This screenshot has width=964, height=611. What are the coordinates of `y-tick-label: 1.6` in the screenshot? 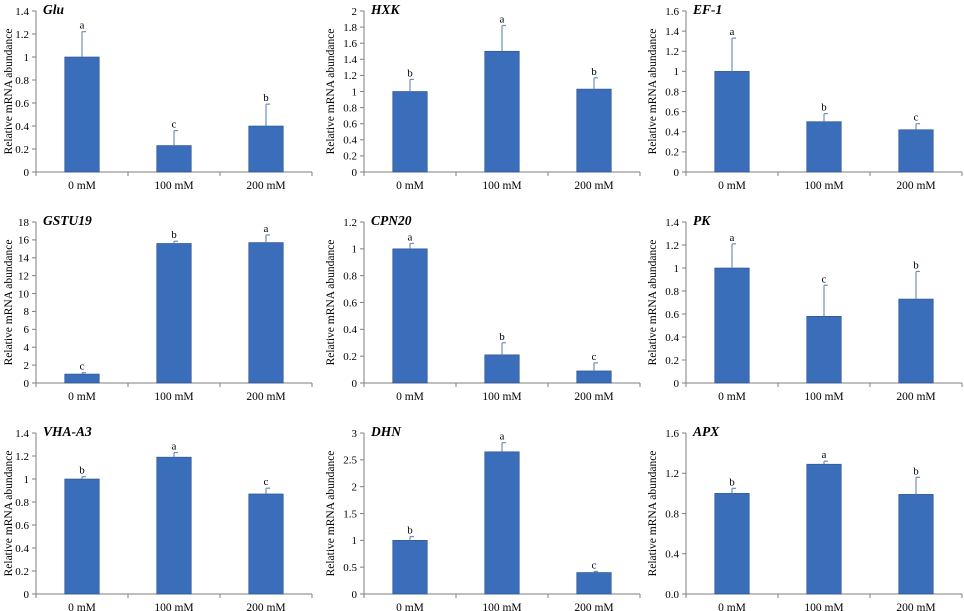 It's located at (672, 434).